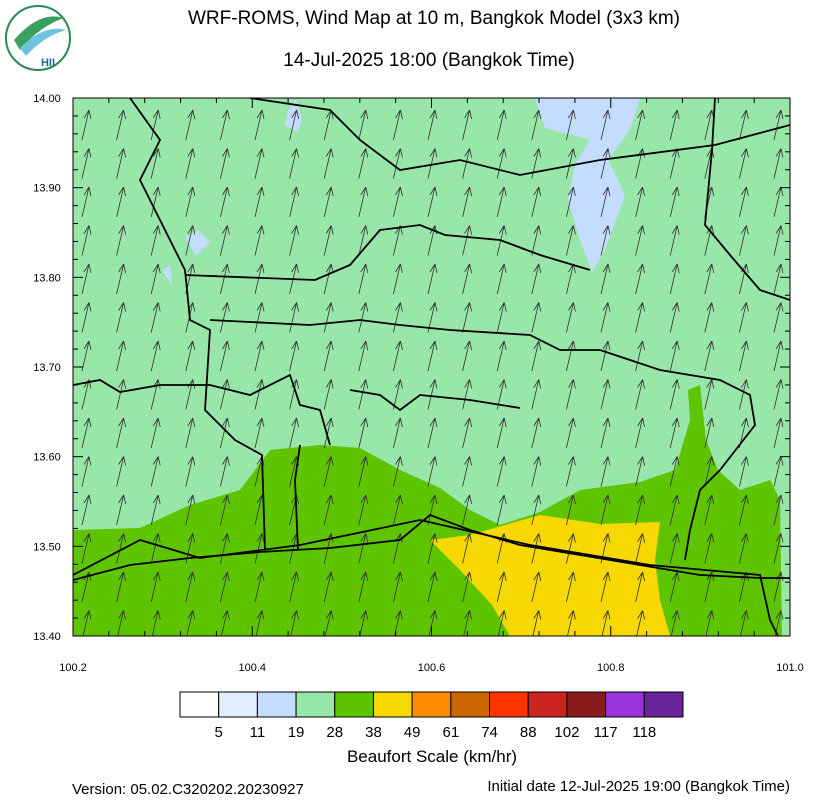  What do you see at coordinates (47, 637) in the screenshot?
I see `y-tick-label: 13.40` at bounding box center [47, 637].